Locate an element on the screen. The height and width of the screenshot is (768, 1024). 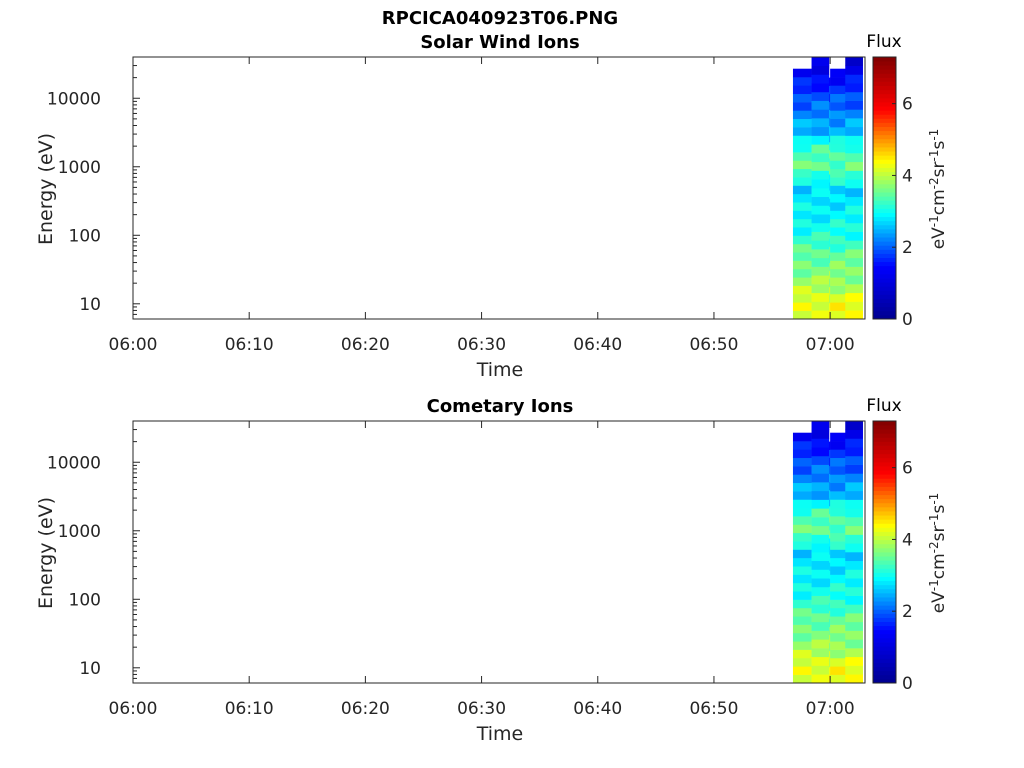
colorbar: 0 2 4 6 is located at coordinates (892, 557).